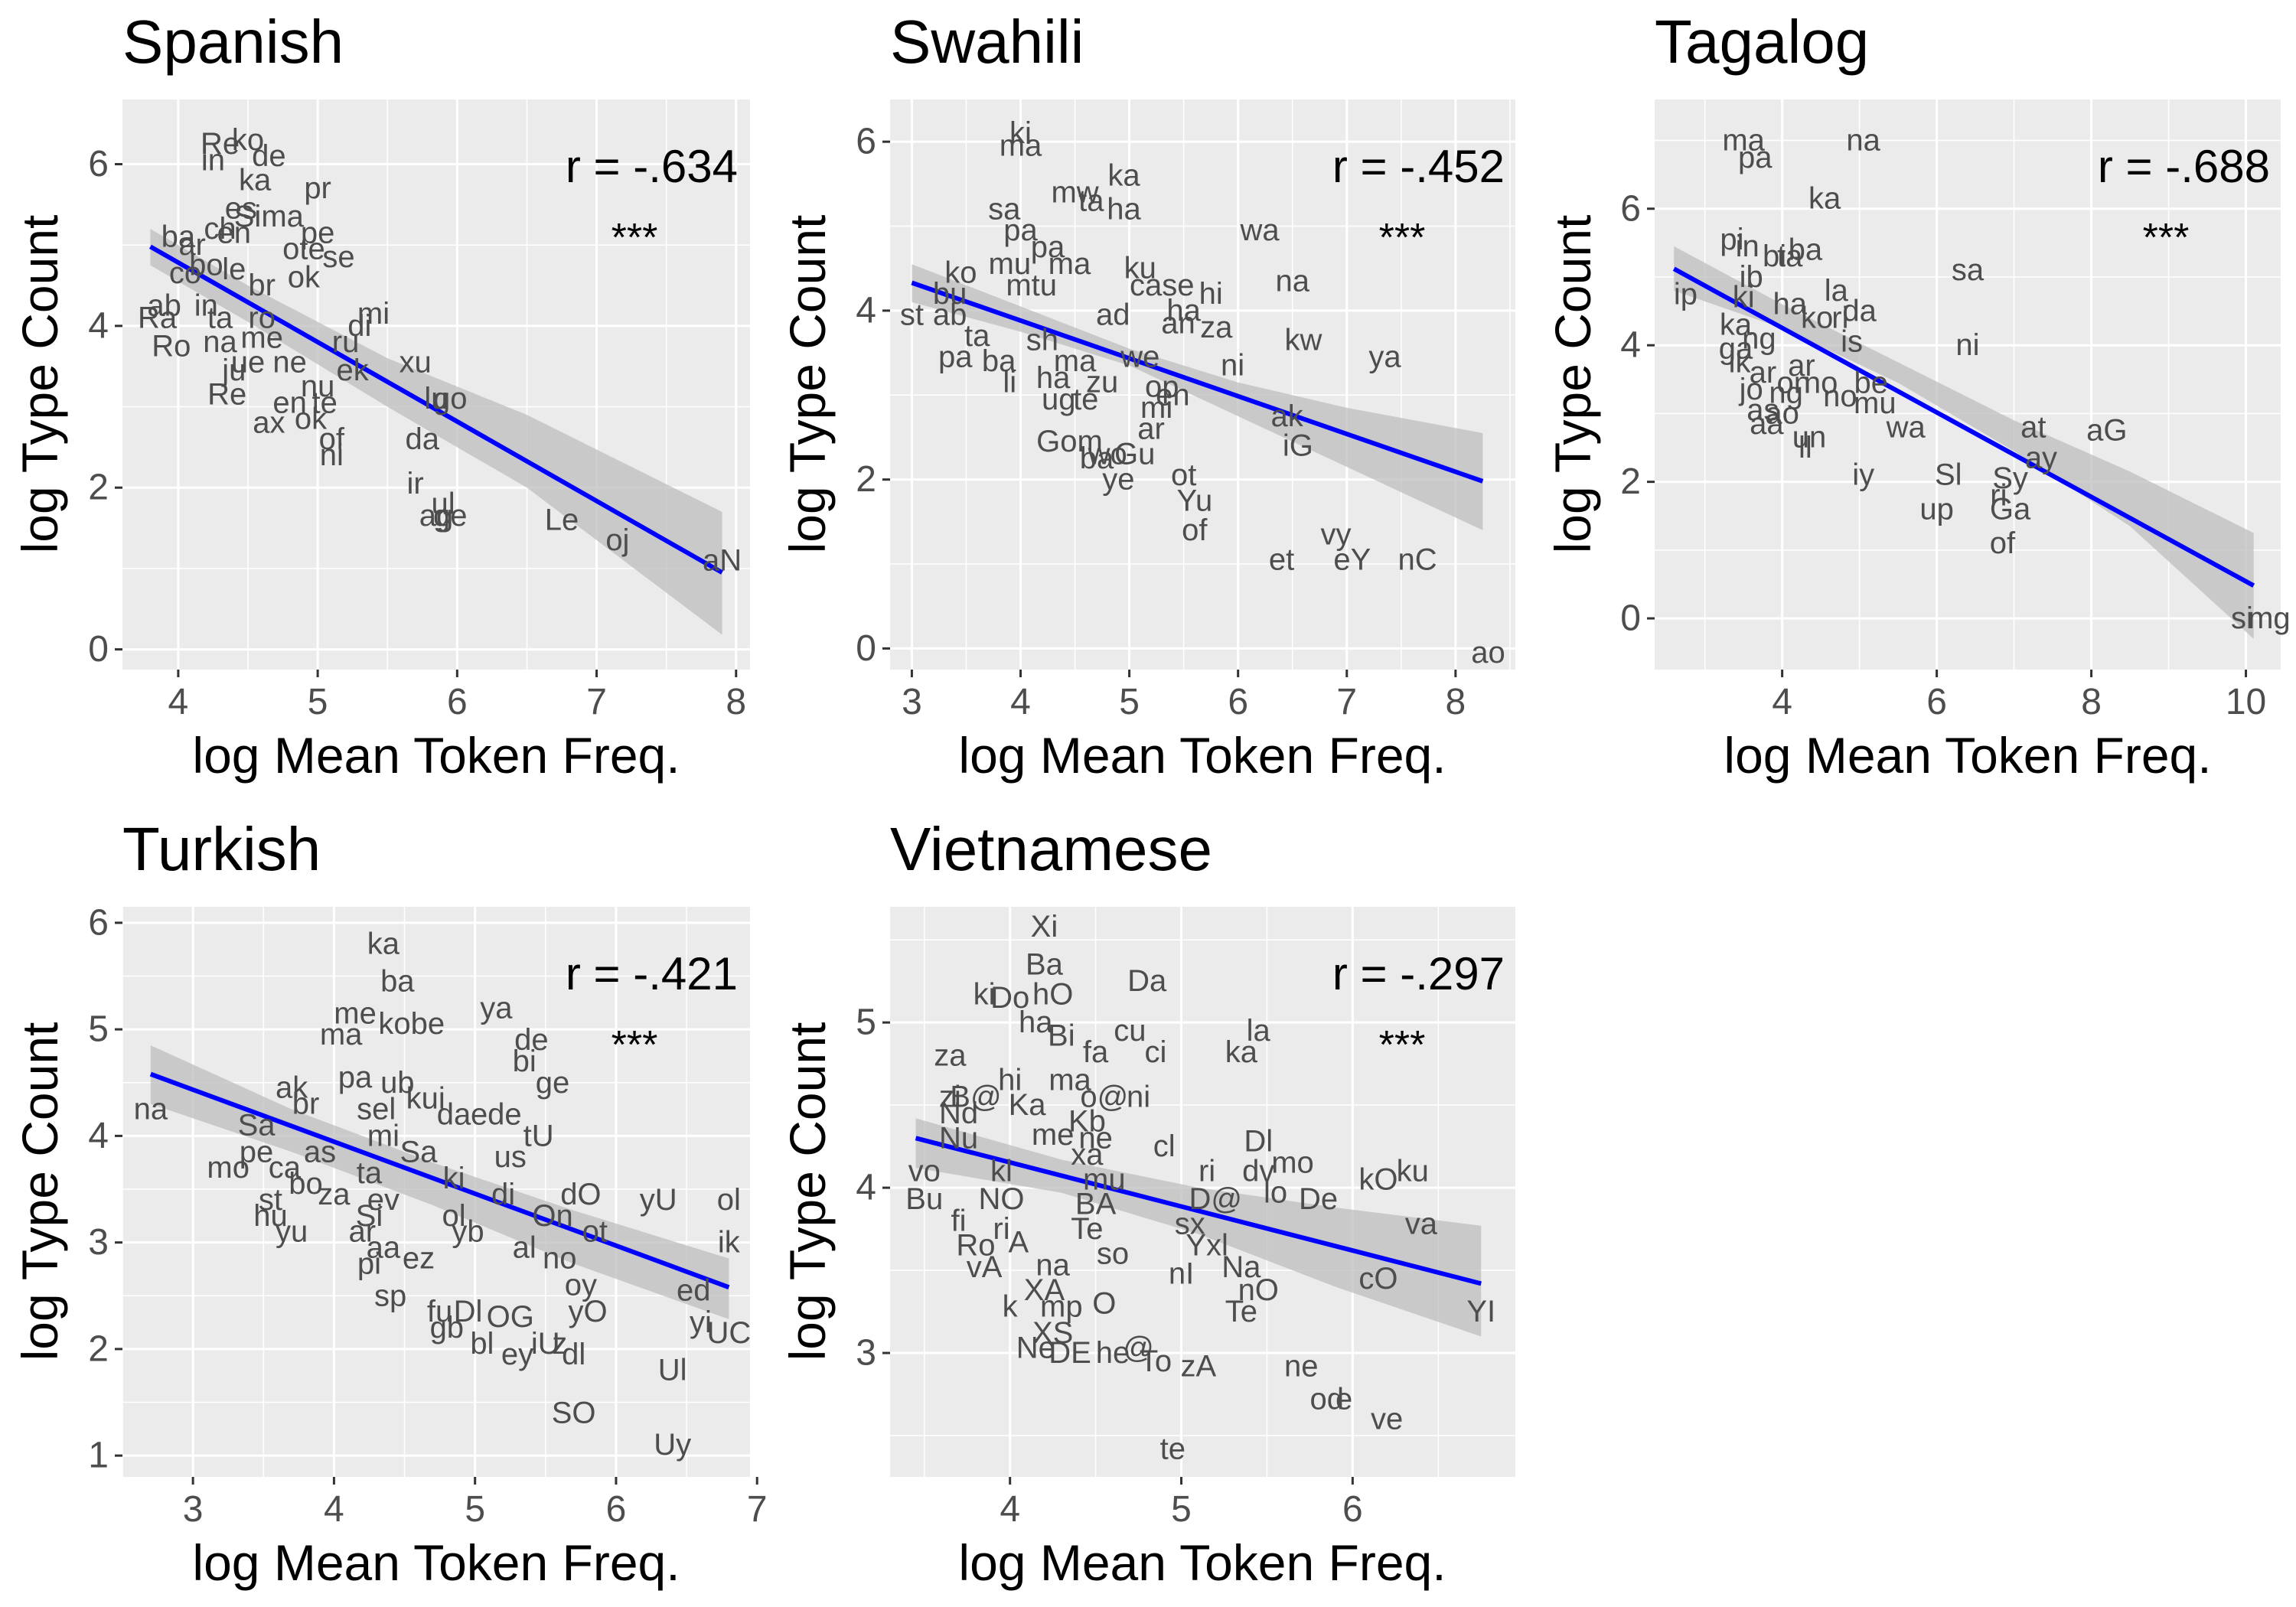 This screenshot has height=1607, width=2296. What do you see at coordinates (617, 540) in the screenshot?
I see `point-label: oj` at bounding box center [617, 540].